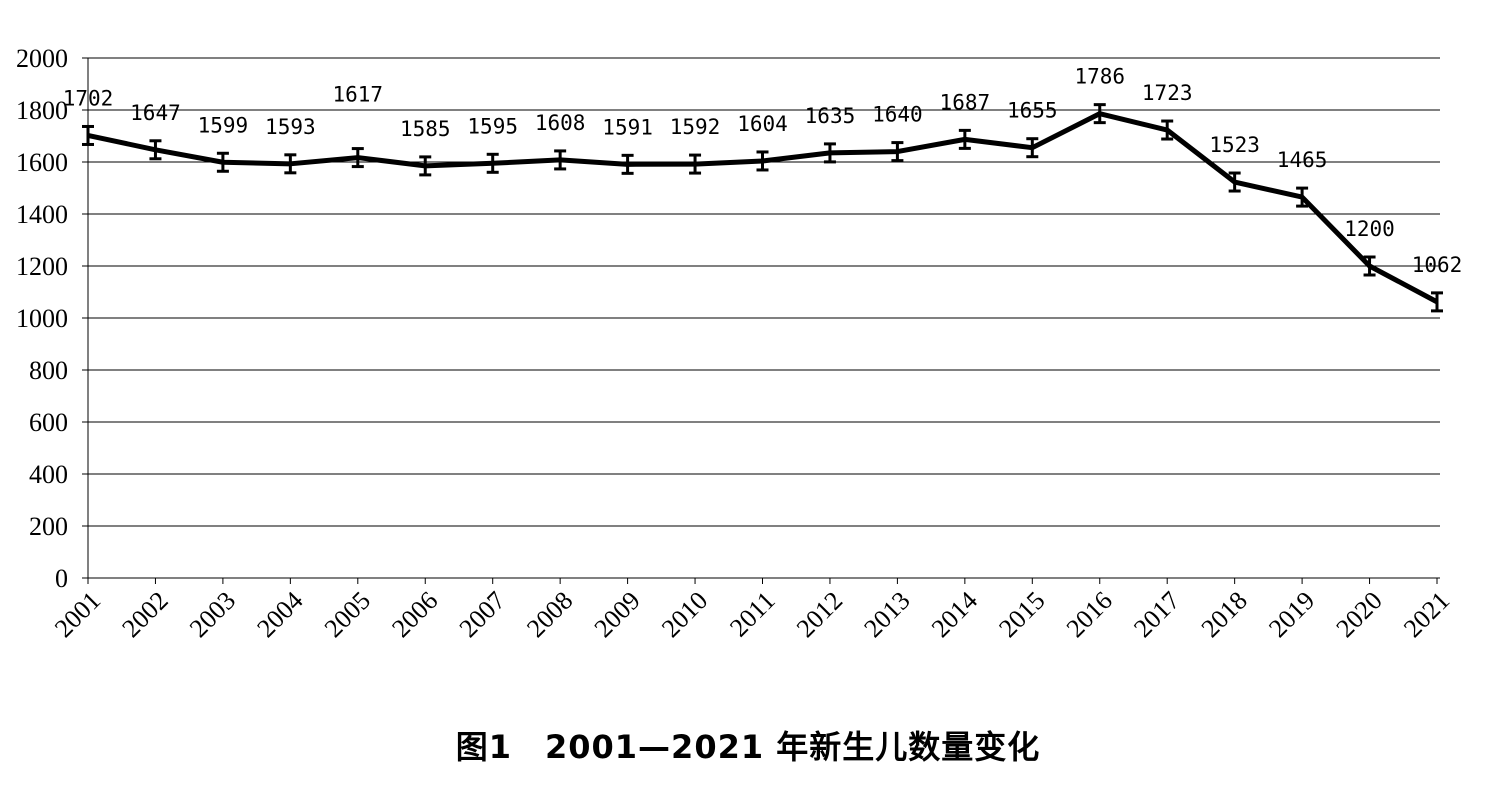  Describe the element at coordinates (223, 125) in the screenshot. I see `data-label: 1599` at that location.